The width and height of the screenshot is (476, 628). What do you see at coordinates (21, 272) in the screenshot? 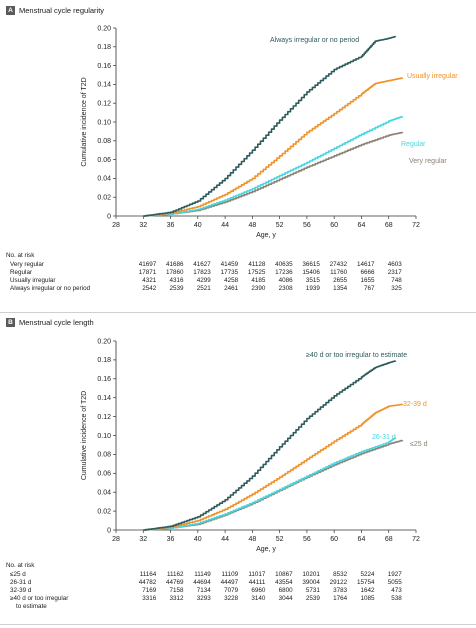
I see `at-risk-row-label: Regular` at bounding box center [21, 272].